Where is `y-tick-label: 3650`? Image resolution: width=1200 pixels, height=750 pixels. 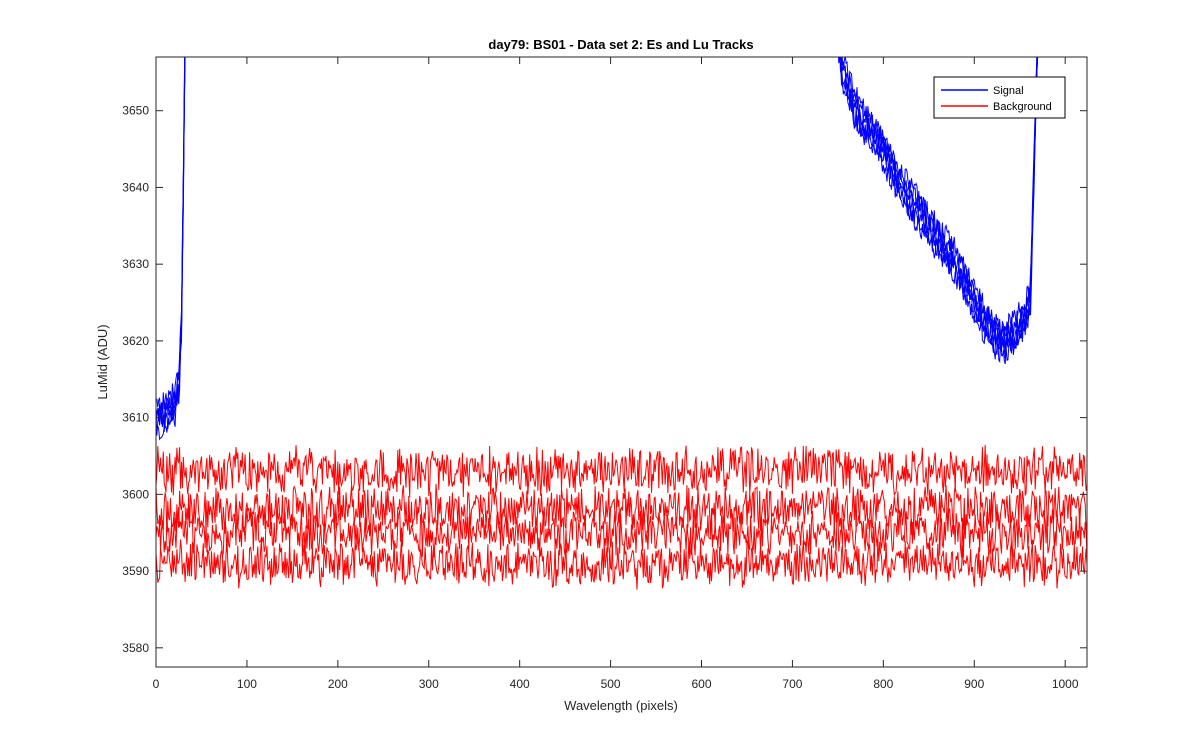 y-tick-label: 3650 is located at coordinates (135, 111).